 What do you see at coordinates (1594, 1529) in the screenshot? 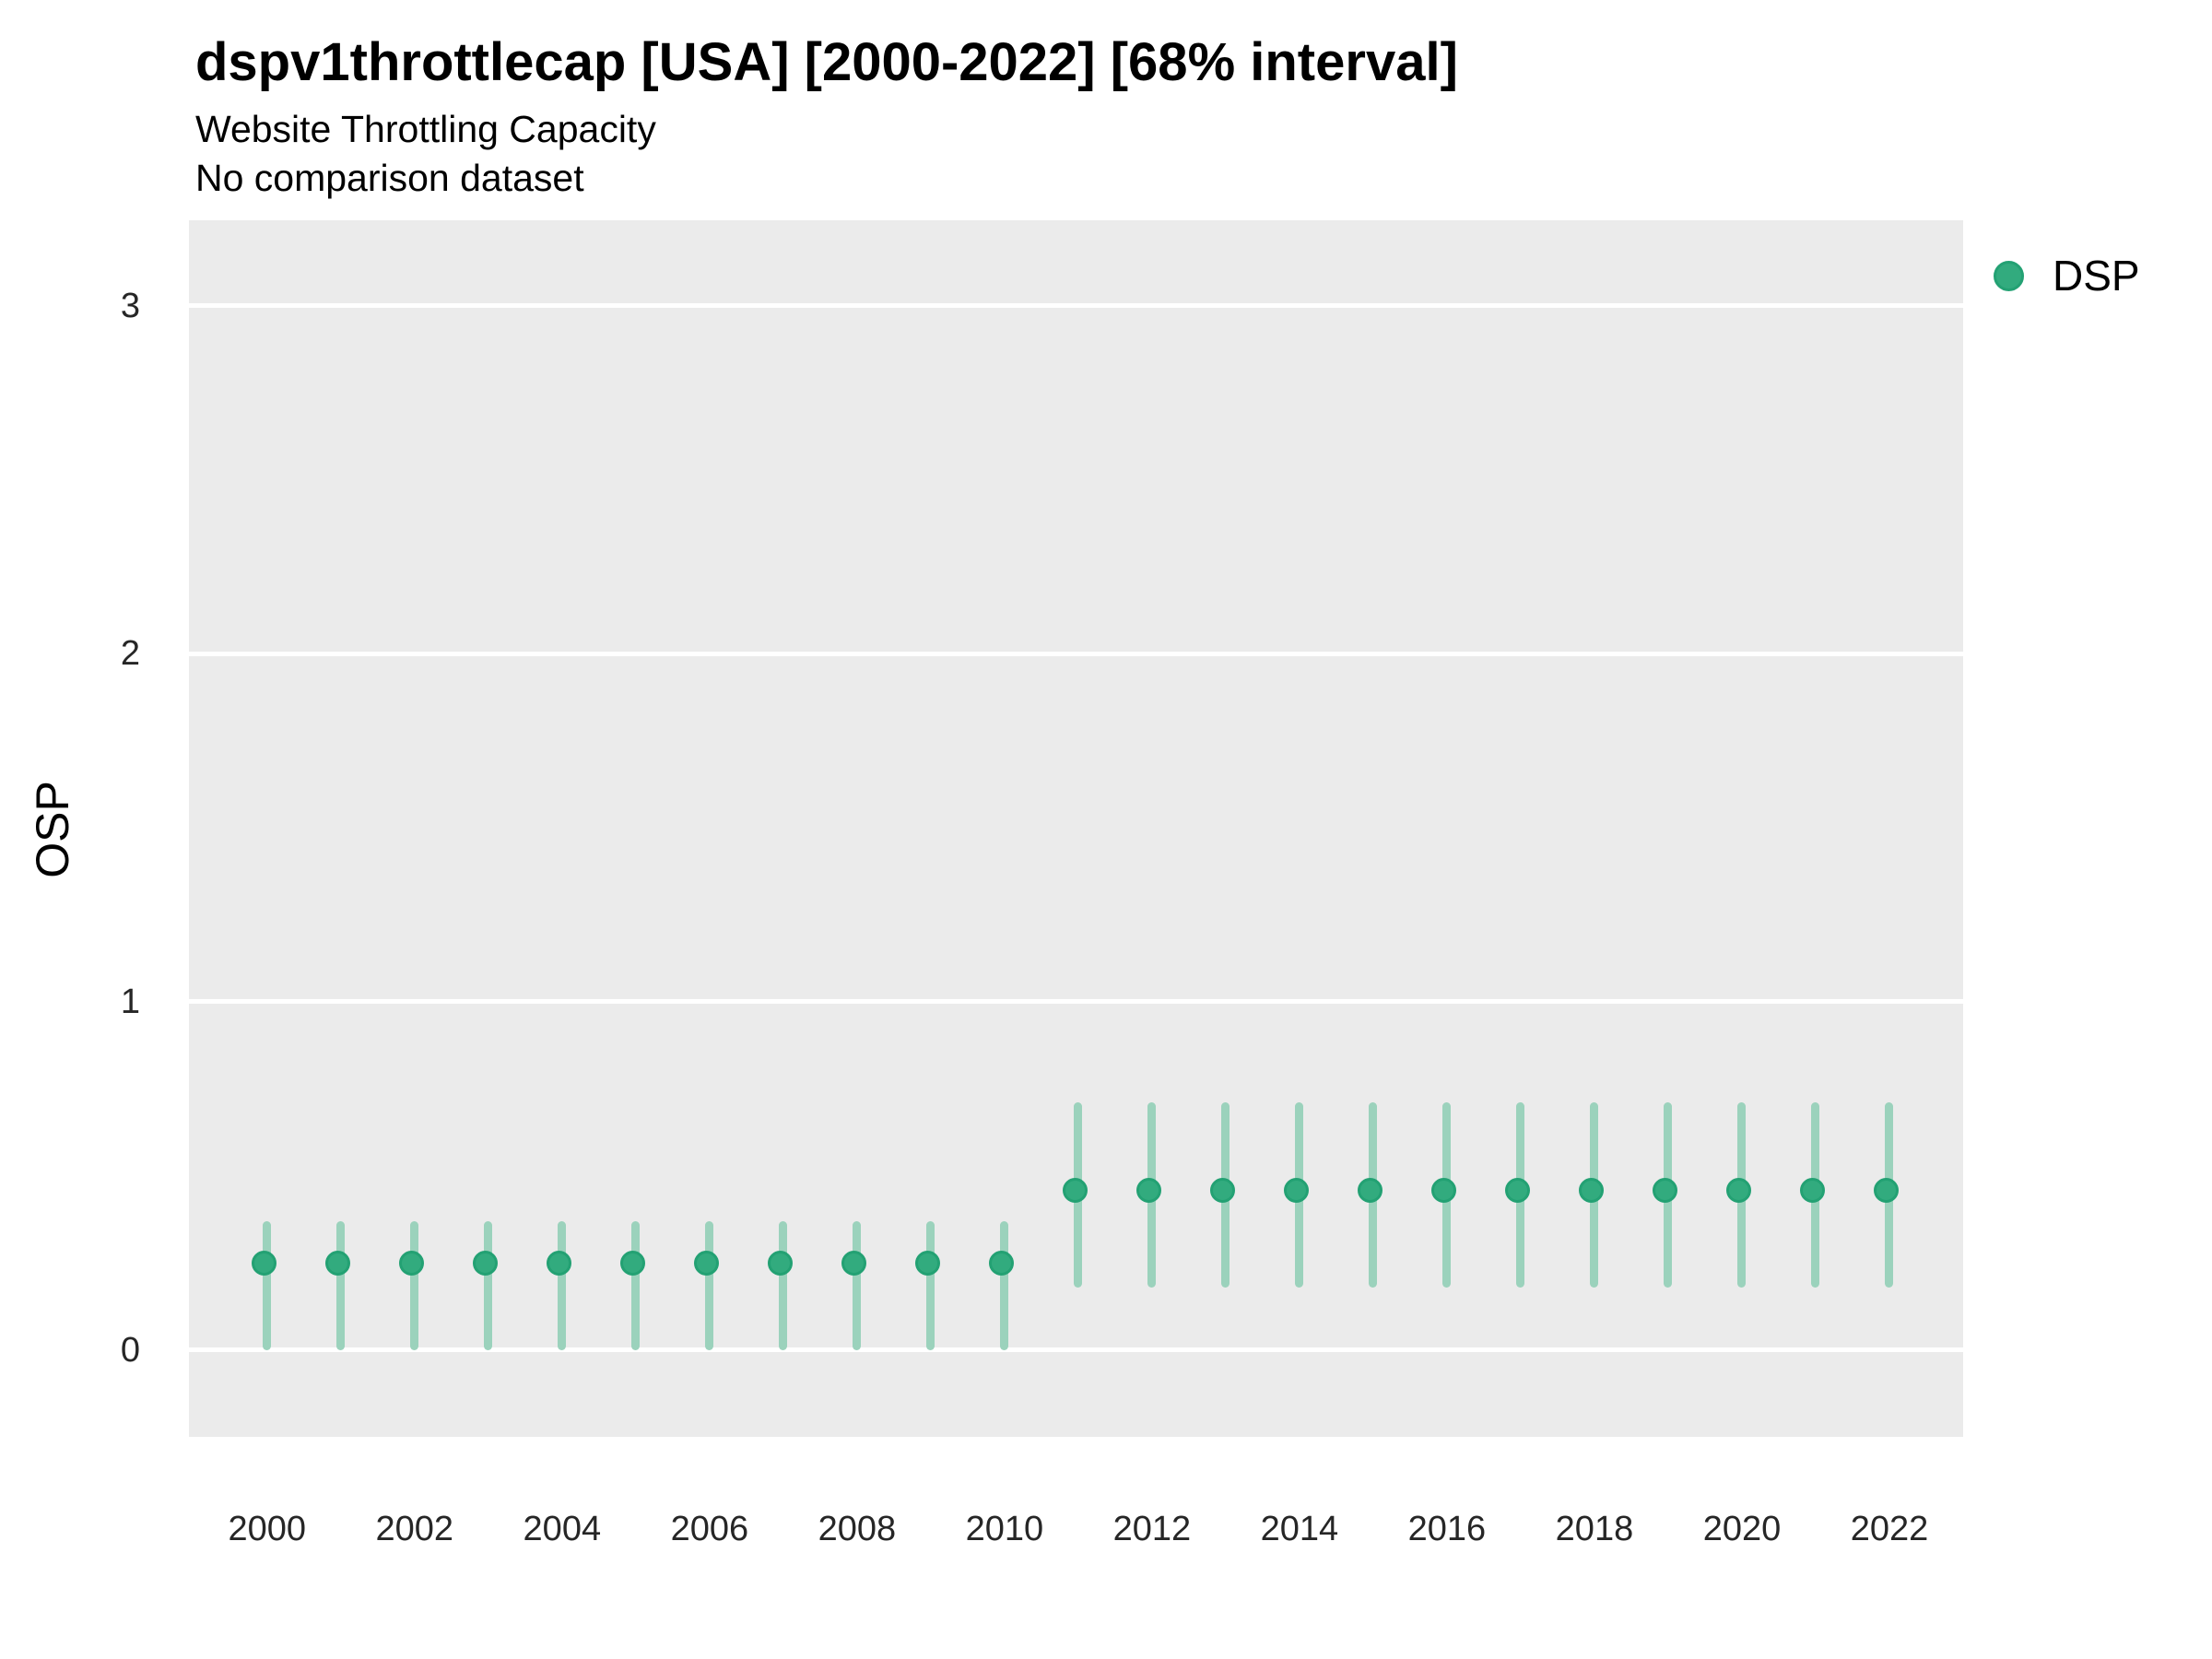
I see `x-tick-label: 2018` at bounding box center [1594, 1529].